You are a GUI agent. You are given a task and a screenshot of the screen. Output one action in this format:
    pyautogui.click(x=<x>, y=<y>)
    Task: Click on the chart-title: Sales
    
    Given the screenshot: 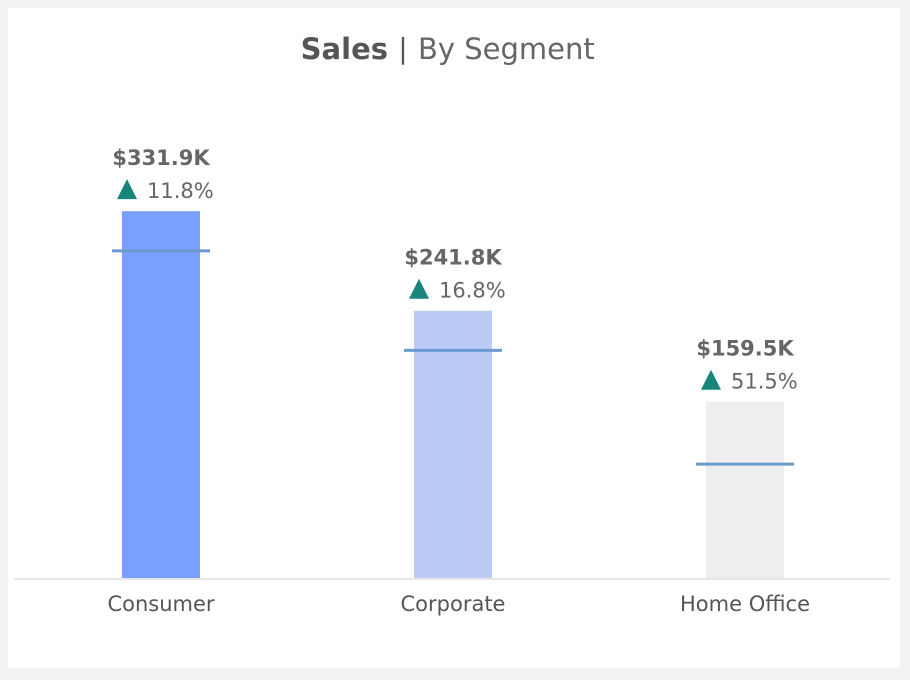 What is the action you would take?
    pyautogui.click(x=344, y=49)
    